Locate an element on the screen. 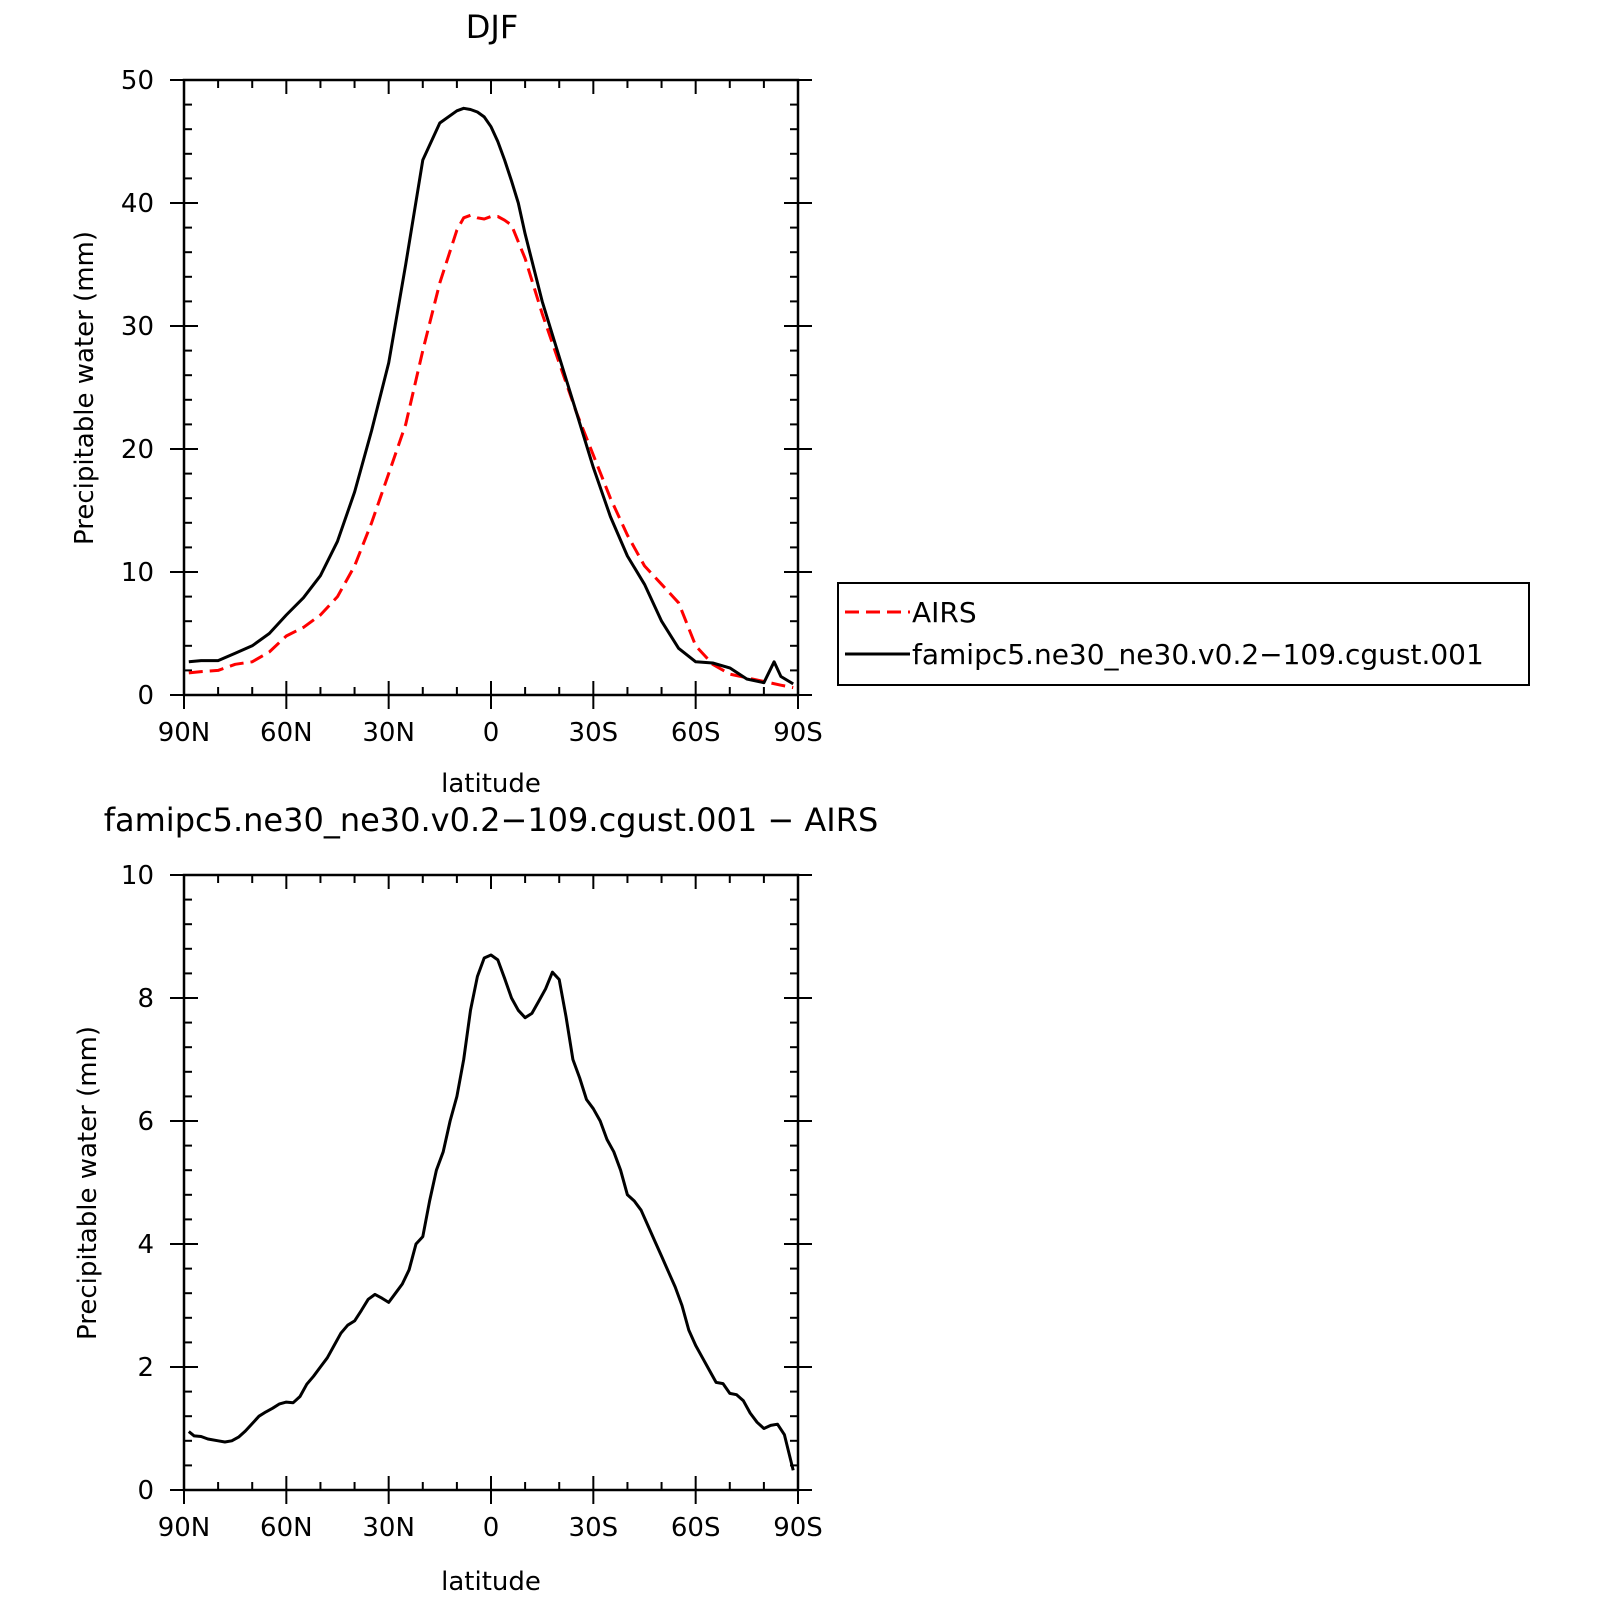  series-line-airs is located at coordinates (491, 451).